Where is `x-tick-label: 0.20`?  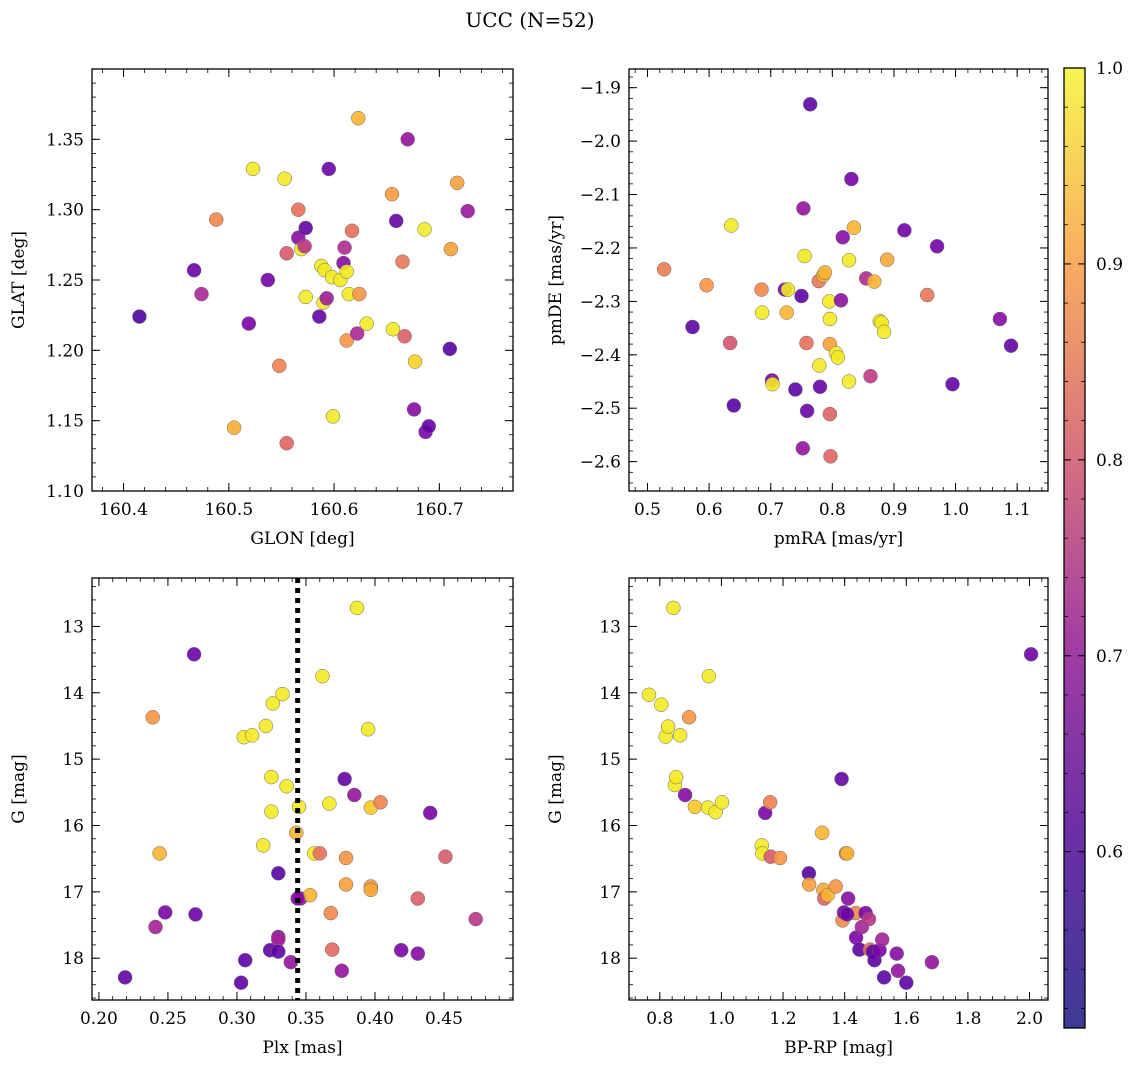
x-tick-label: 0.20 is located at coordinates (99, 1019).